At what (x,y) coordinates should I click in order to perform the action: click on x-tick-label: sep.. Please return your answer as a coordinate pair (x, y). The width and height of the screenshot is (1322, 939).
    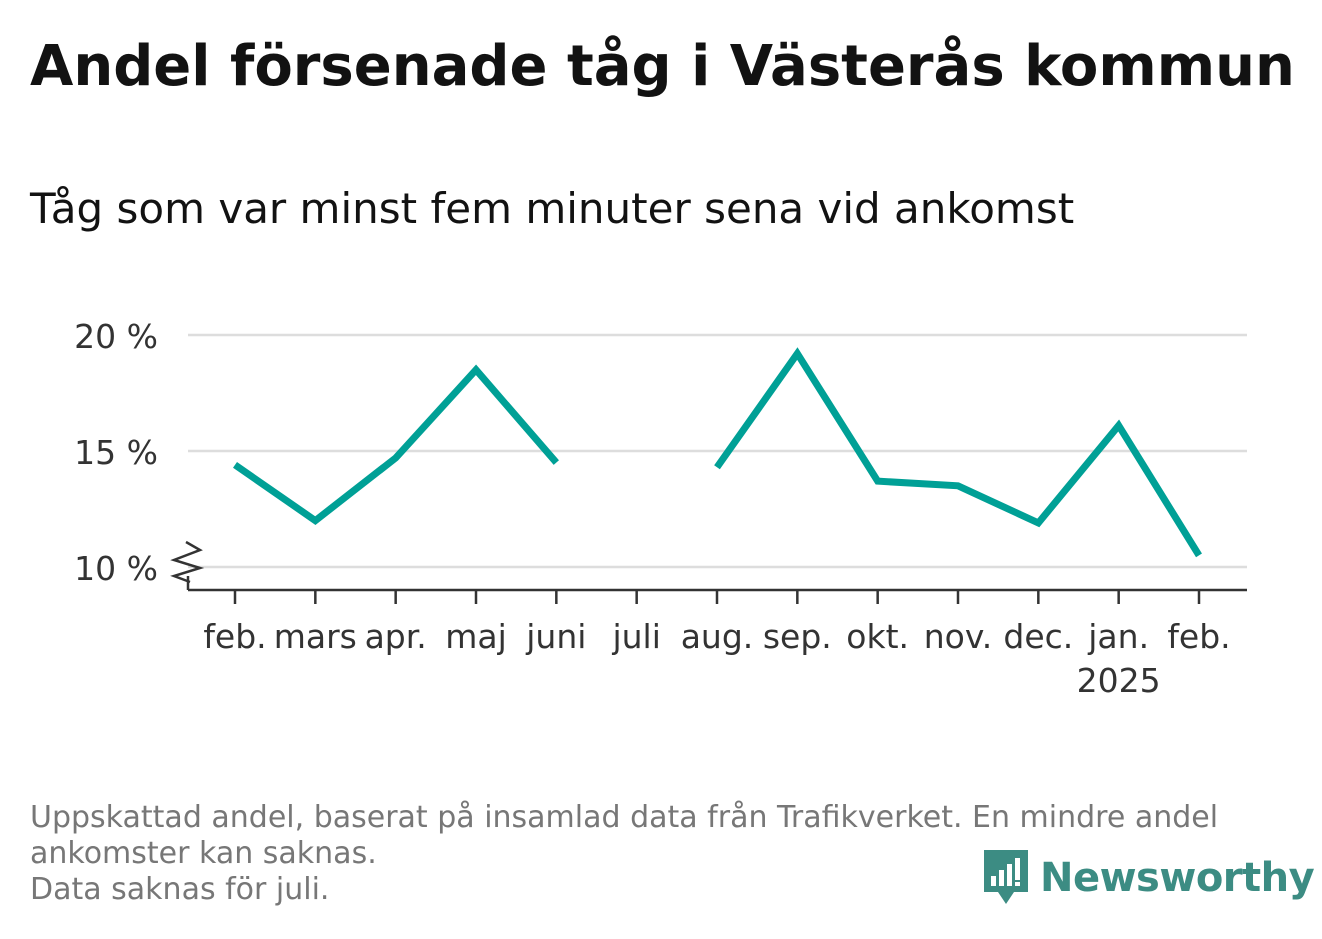
    Looking at the image, I should click on (797, 636).